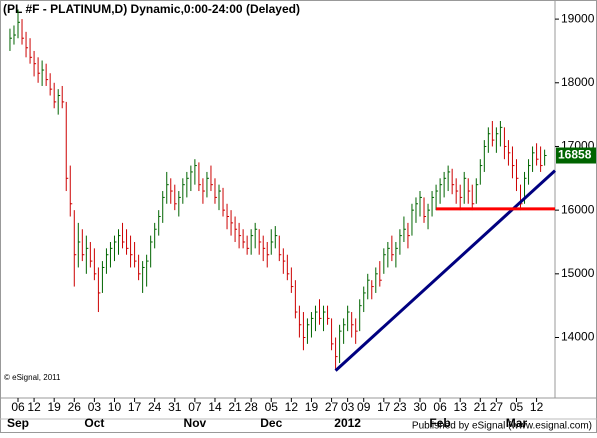 The image size is (597, 438). I want to click on x-tick-label: 10, so click(115, 407).